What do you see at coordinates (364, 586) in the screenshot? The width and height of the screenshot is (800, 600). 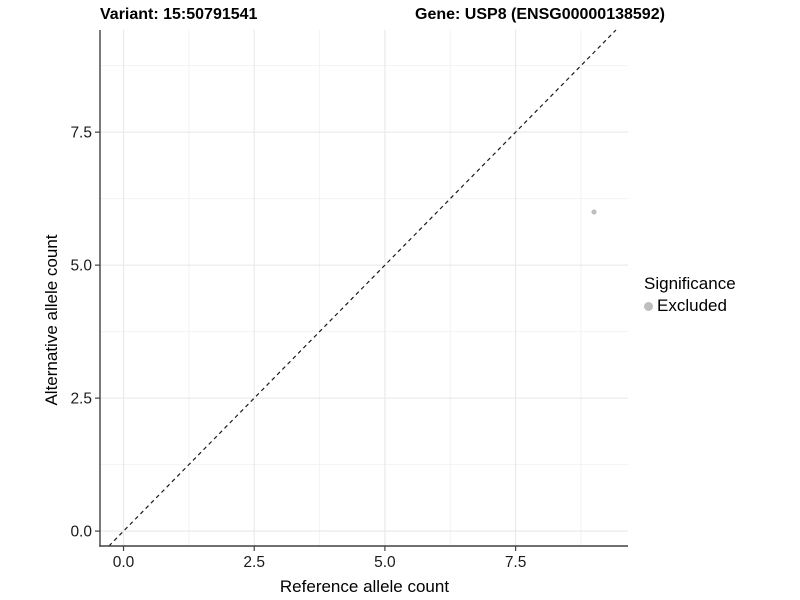 I see `x-axis-title: Reference allele count` at bounding box center [364, 586].